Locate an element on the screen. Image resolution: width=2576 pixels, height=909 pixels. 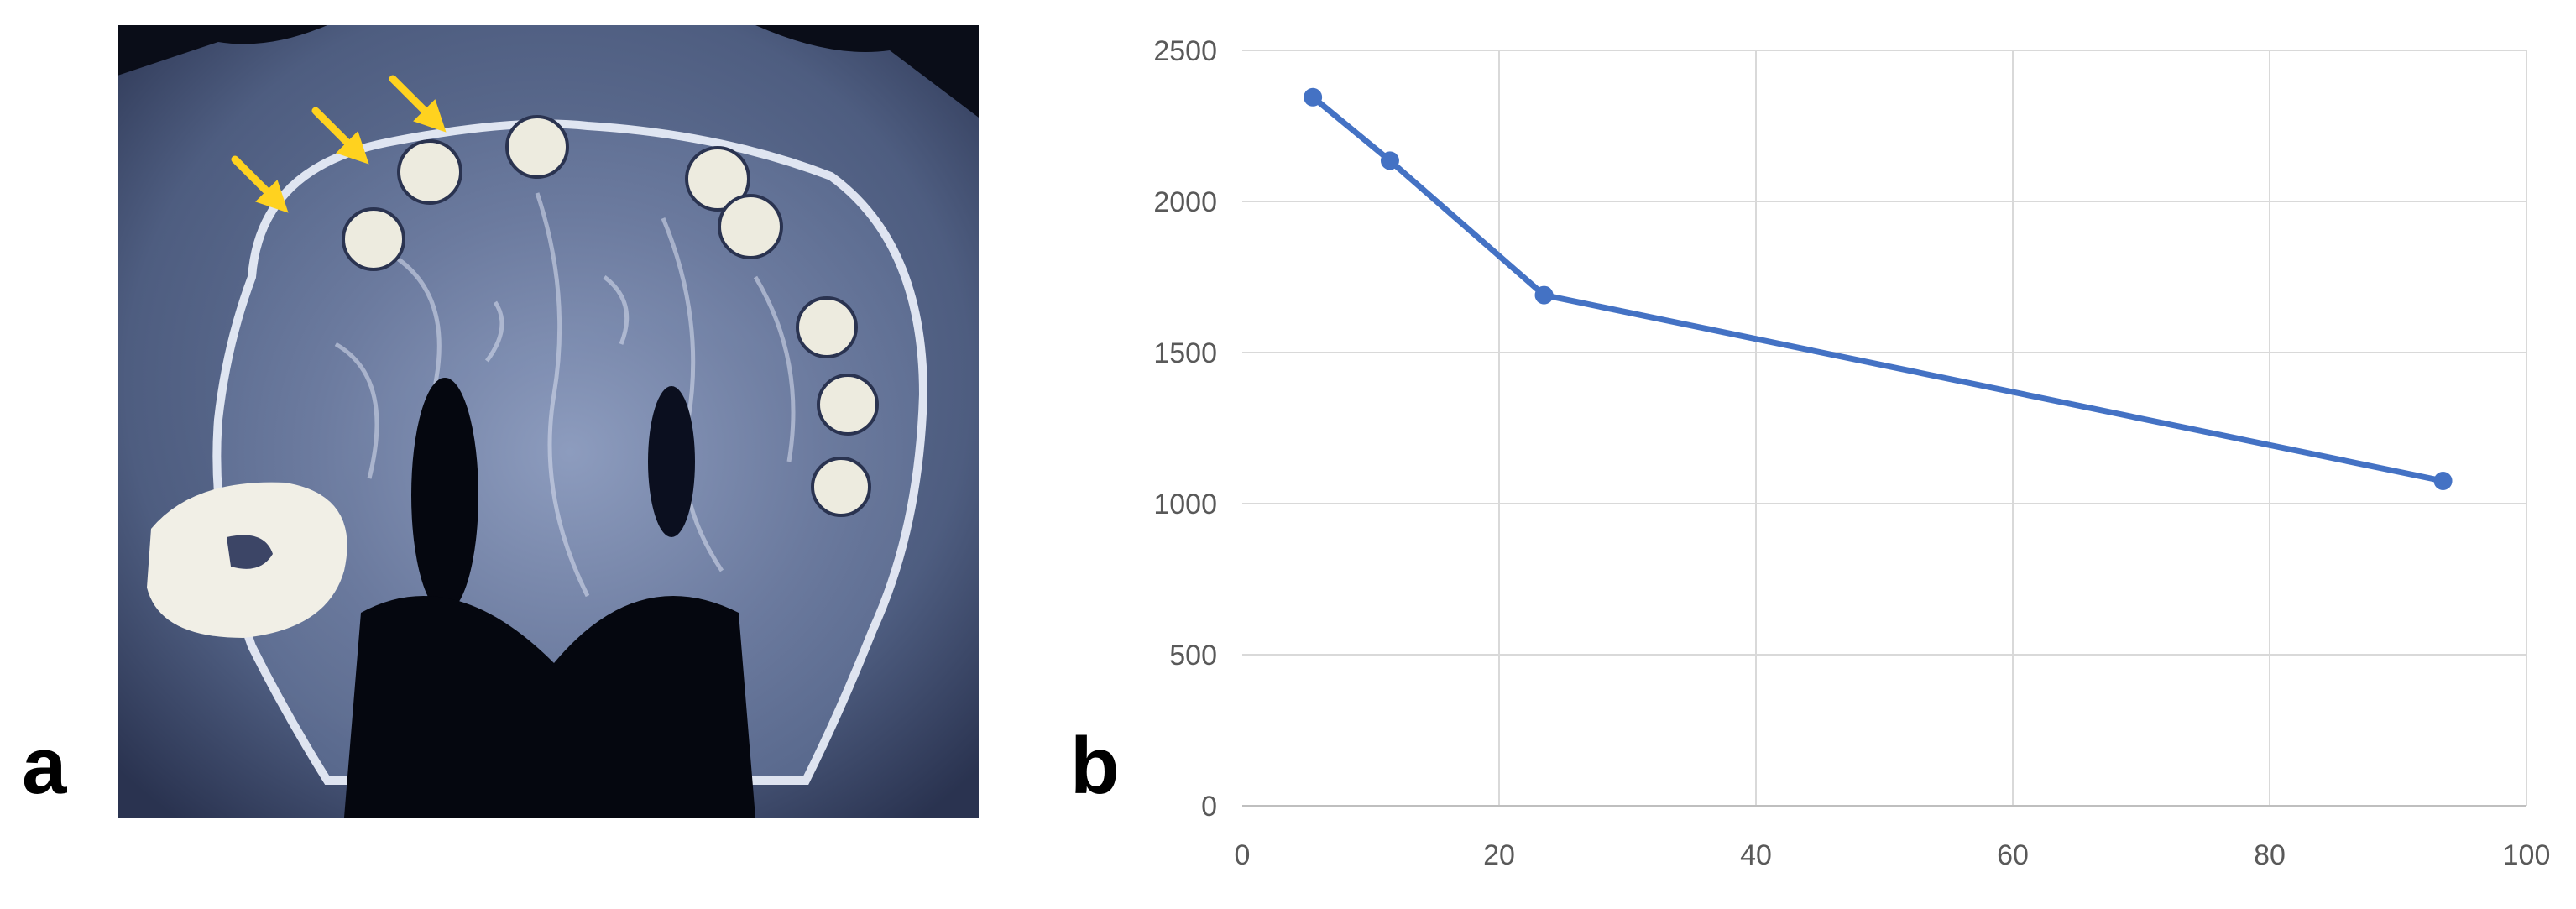
x-tick-label: 100 is located at coordinates (2527, 855).